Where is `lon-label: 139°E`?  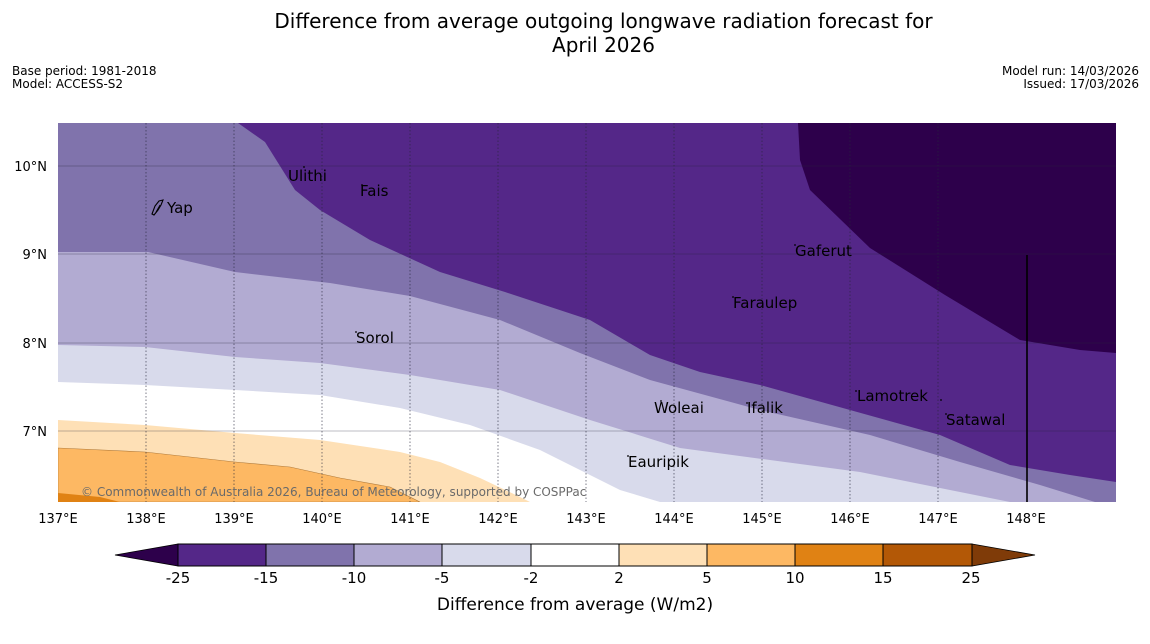 lon-label: 139°E is located at coordinates (234, 519).